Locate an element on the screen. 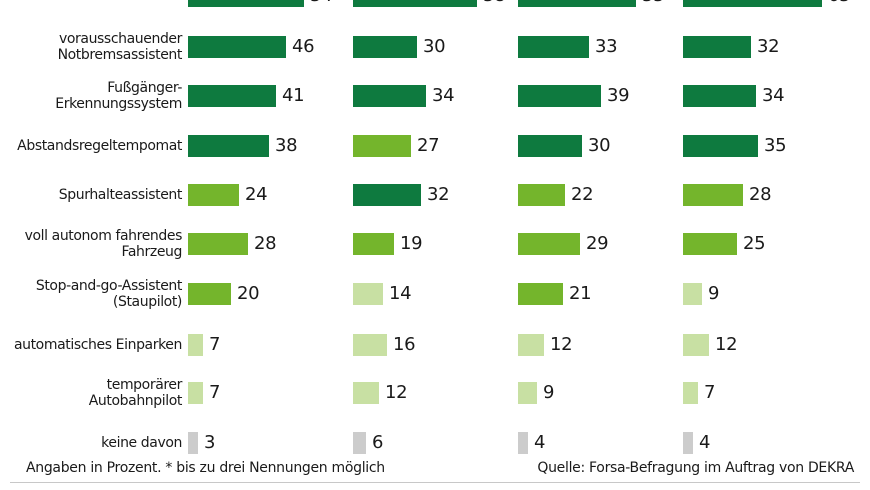 Image resolution: width=870 pixels, height=490 pixels. value-label: 41 is located at coordinates (293, 95).